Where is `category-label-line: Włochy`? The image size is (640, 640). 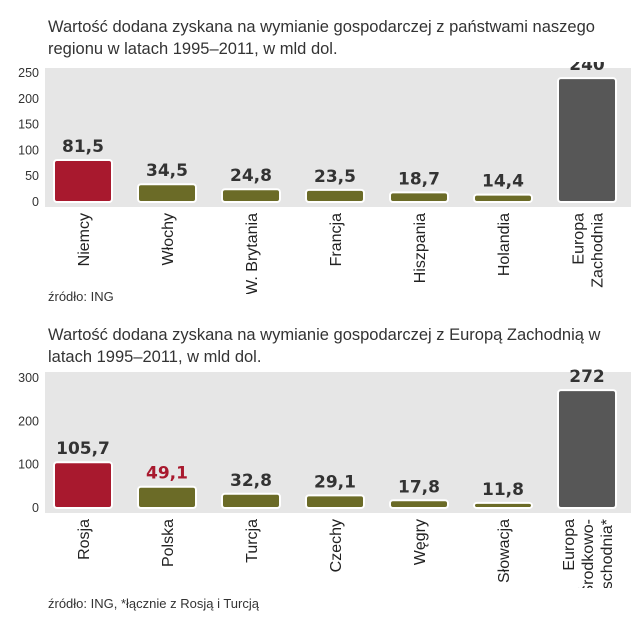 category-label-line: Włochy is located at coordinates (168, 239).